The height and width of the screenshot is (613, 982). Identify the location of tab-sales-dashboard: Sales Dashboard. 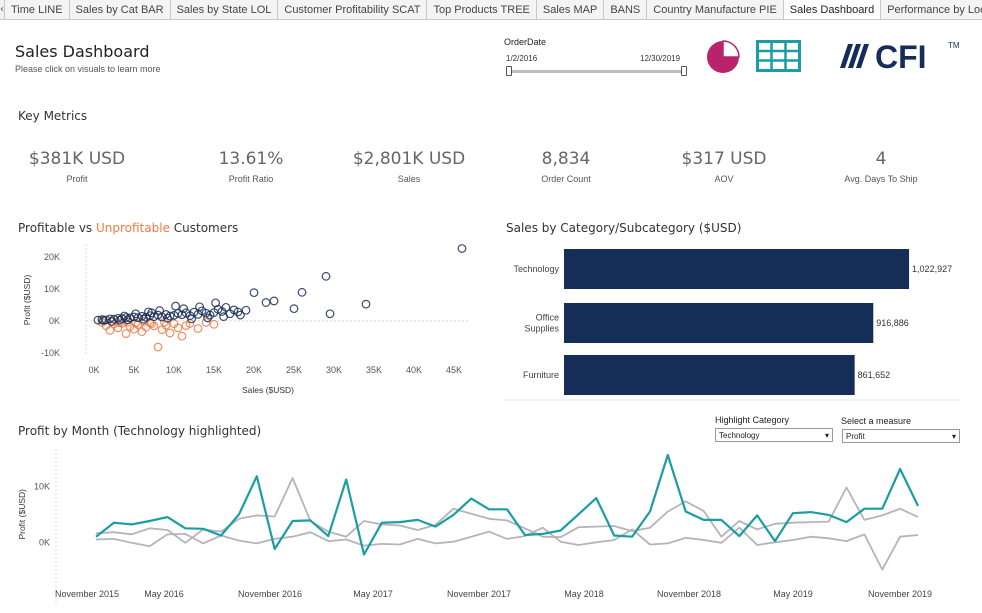
(832, 9).